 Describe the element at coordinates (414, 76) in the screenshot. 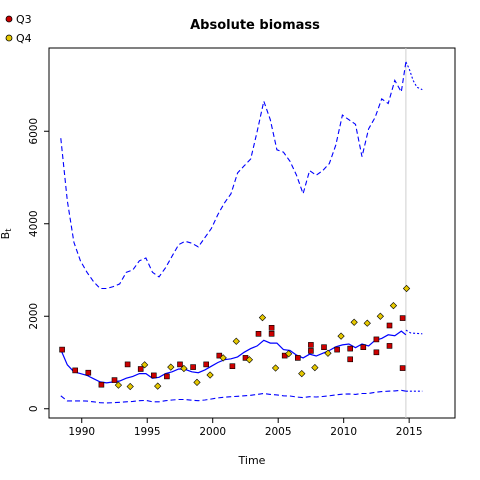

I see `series-forecast-upper-line` at that location.